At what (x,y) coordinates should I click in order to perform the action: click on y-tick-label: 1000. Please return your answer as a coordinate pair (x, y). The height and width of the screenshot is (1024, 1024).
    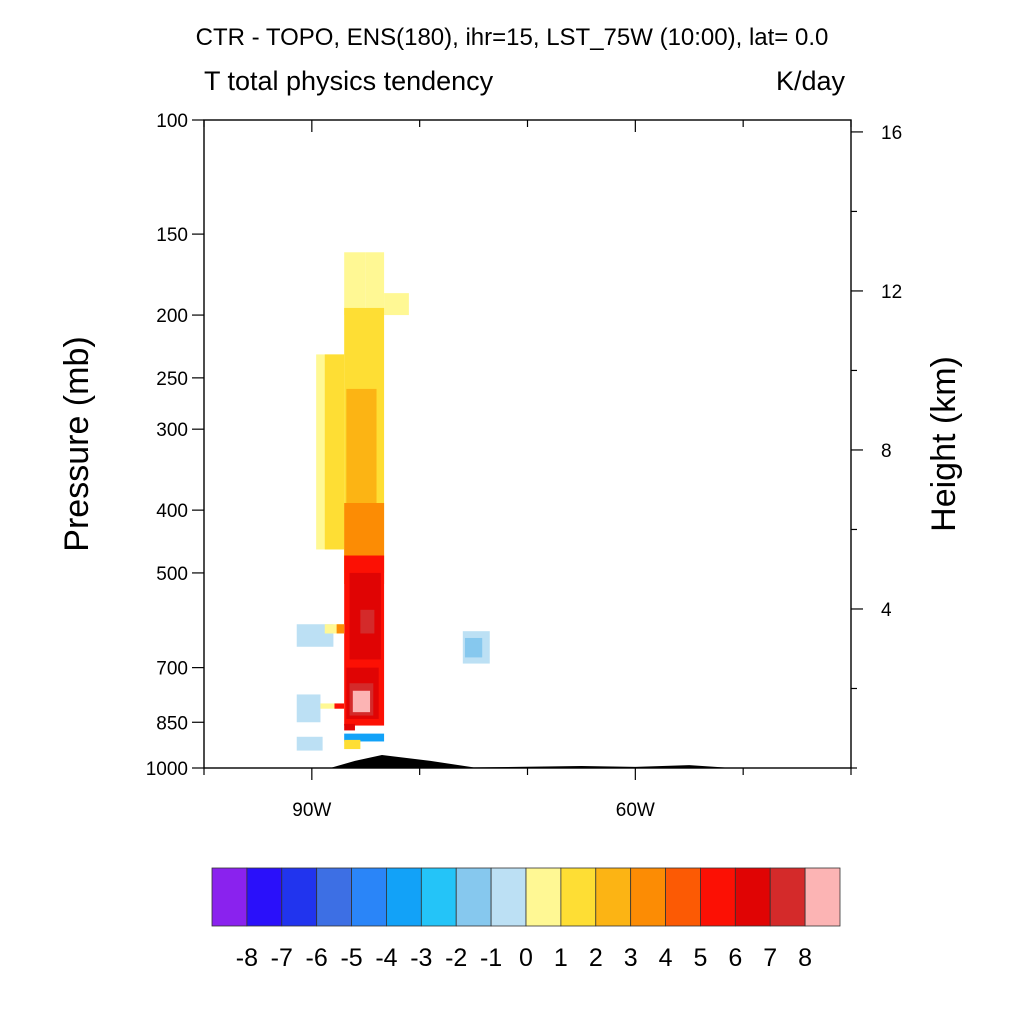
    Looking at the image, I should click on (167, 769).